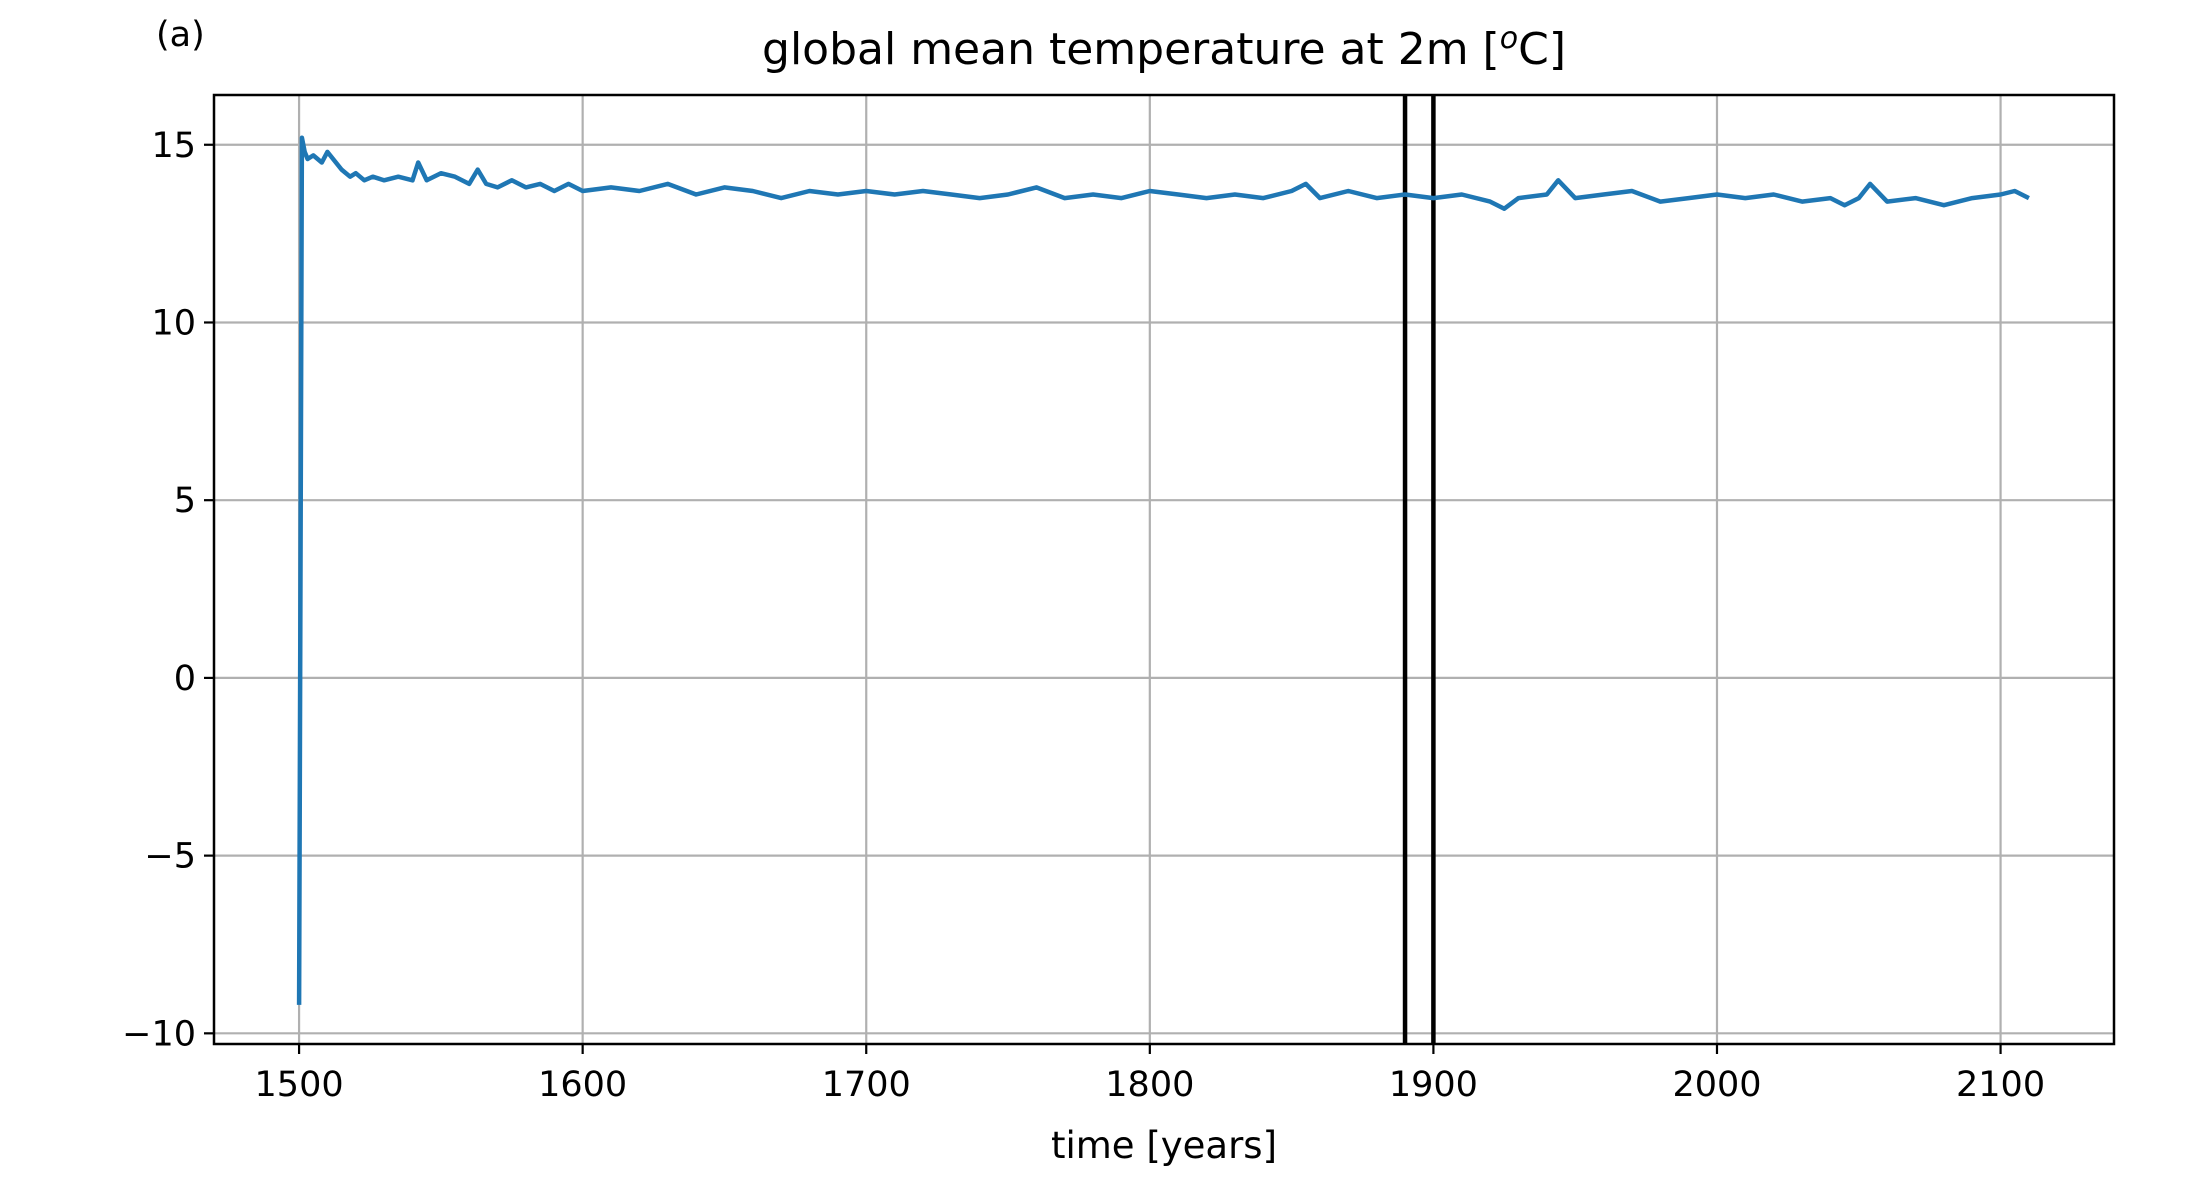  Describe the element at coordinates (2000, 1085) in the screenshot. I see `x-tick-label: 2100` at that location.